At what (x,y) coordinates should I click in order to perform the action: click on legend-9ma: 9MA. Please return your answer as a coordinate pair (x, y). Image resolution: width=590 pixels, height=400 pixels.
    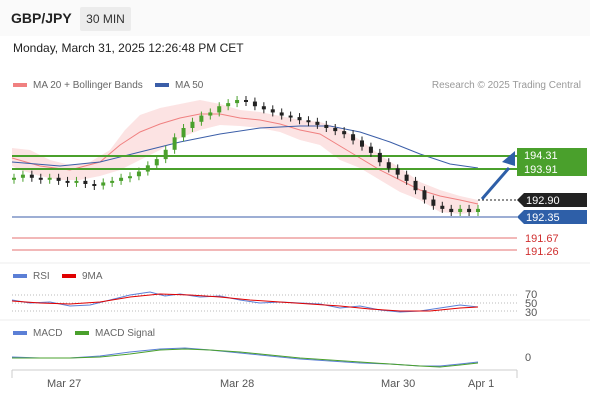
    Looking at the image, I should click on (82, 276).